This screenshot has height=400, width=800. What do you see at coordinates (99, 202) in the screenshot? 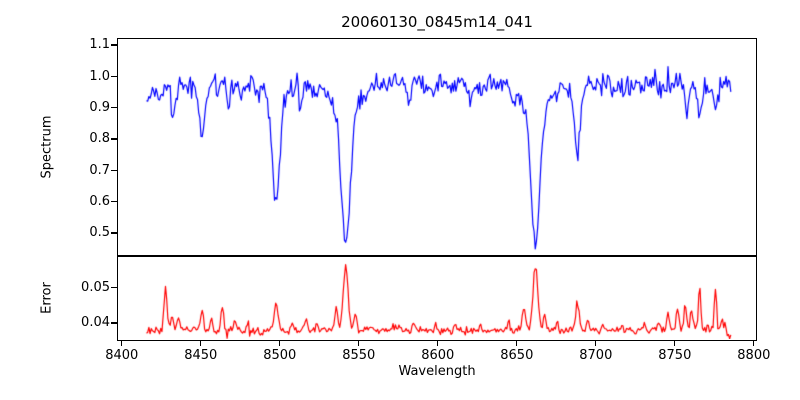
I see `spectrum-y-tick-label: 0.6` at bounding box center [99, 202].